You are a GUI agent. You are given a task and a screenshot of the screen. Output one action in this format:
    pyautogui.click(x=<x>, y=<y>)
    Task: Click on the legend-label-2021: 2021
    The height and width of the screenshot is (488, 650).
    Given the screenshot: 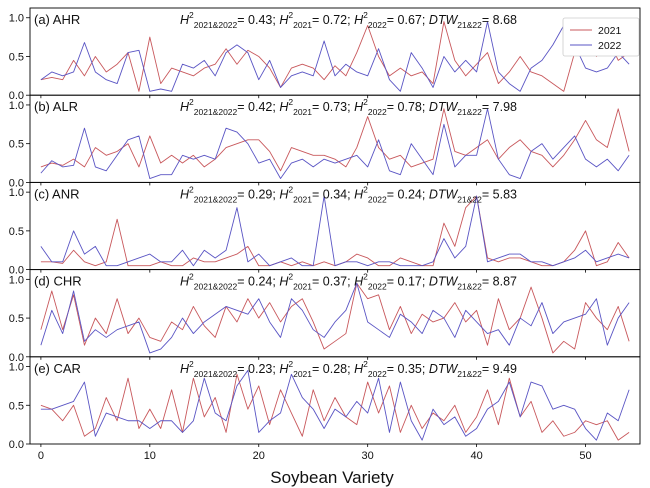 What is the action you would take?
    pyautogui.click(x=610, y=31)
    